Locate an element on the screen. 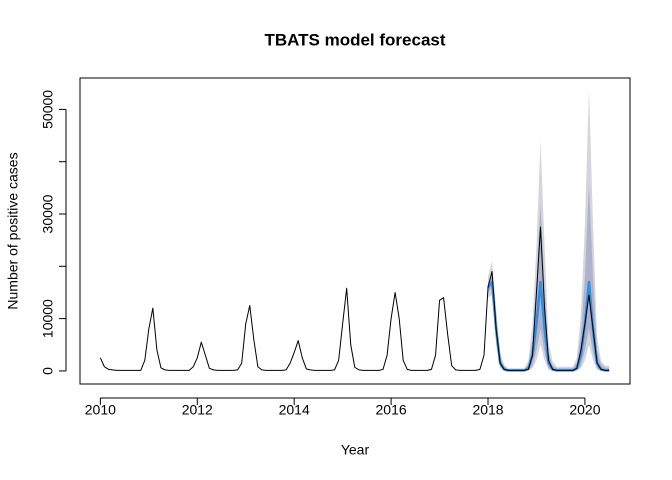  x-tick-label: 2020 is located at coordinates (584, 410).